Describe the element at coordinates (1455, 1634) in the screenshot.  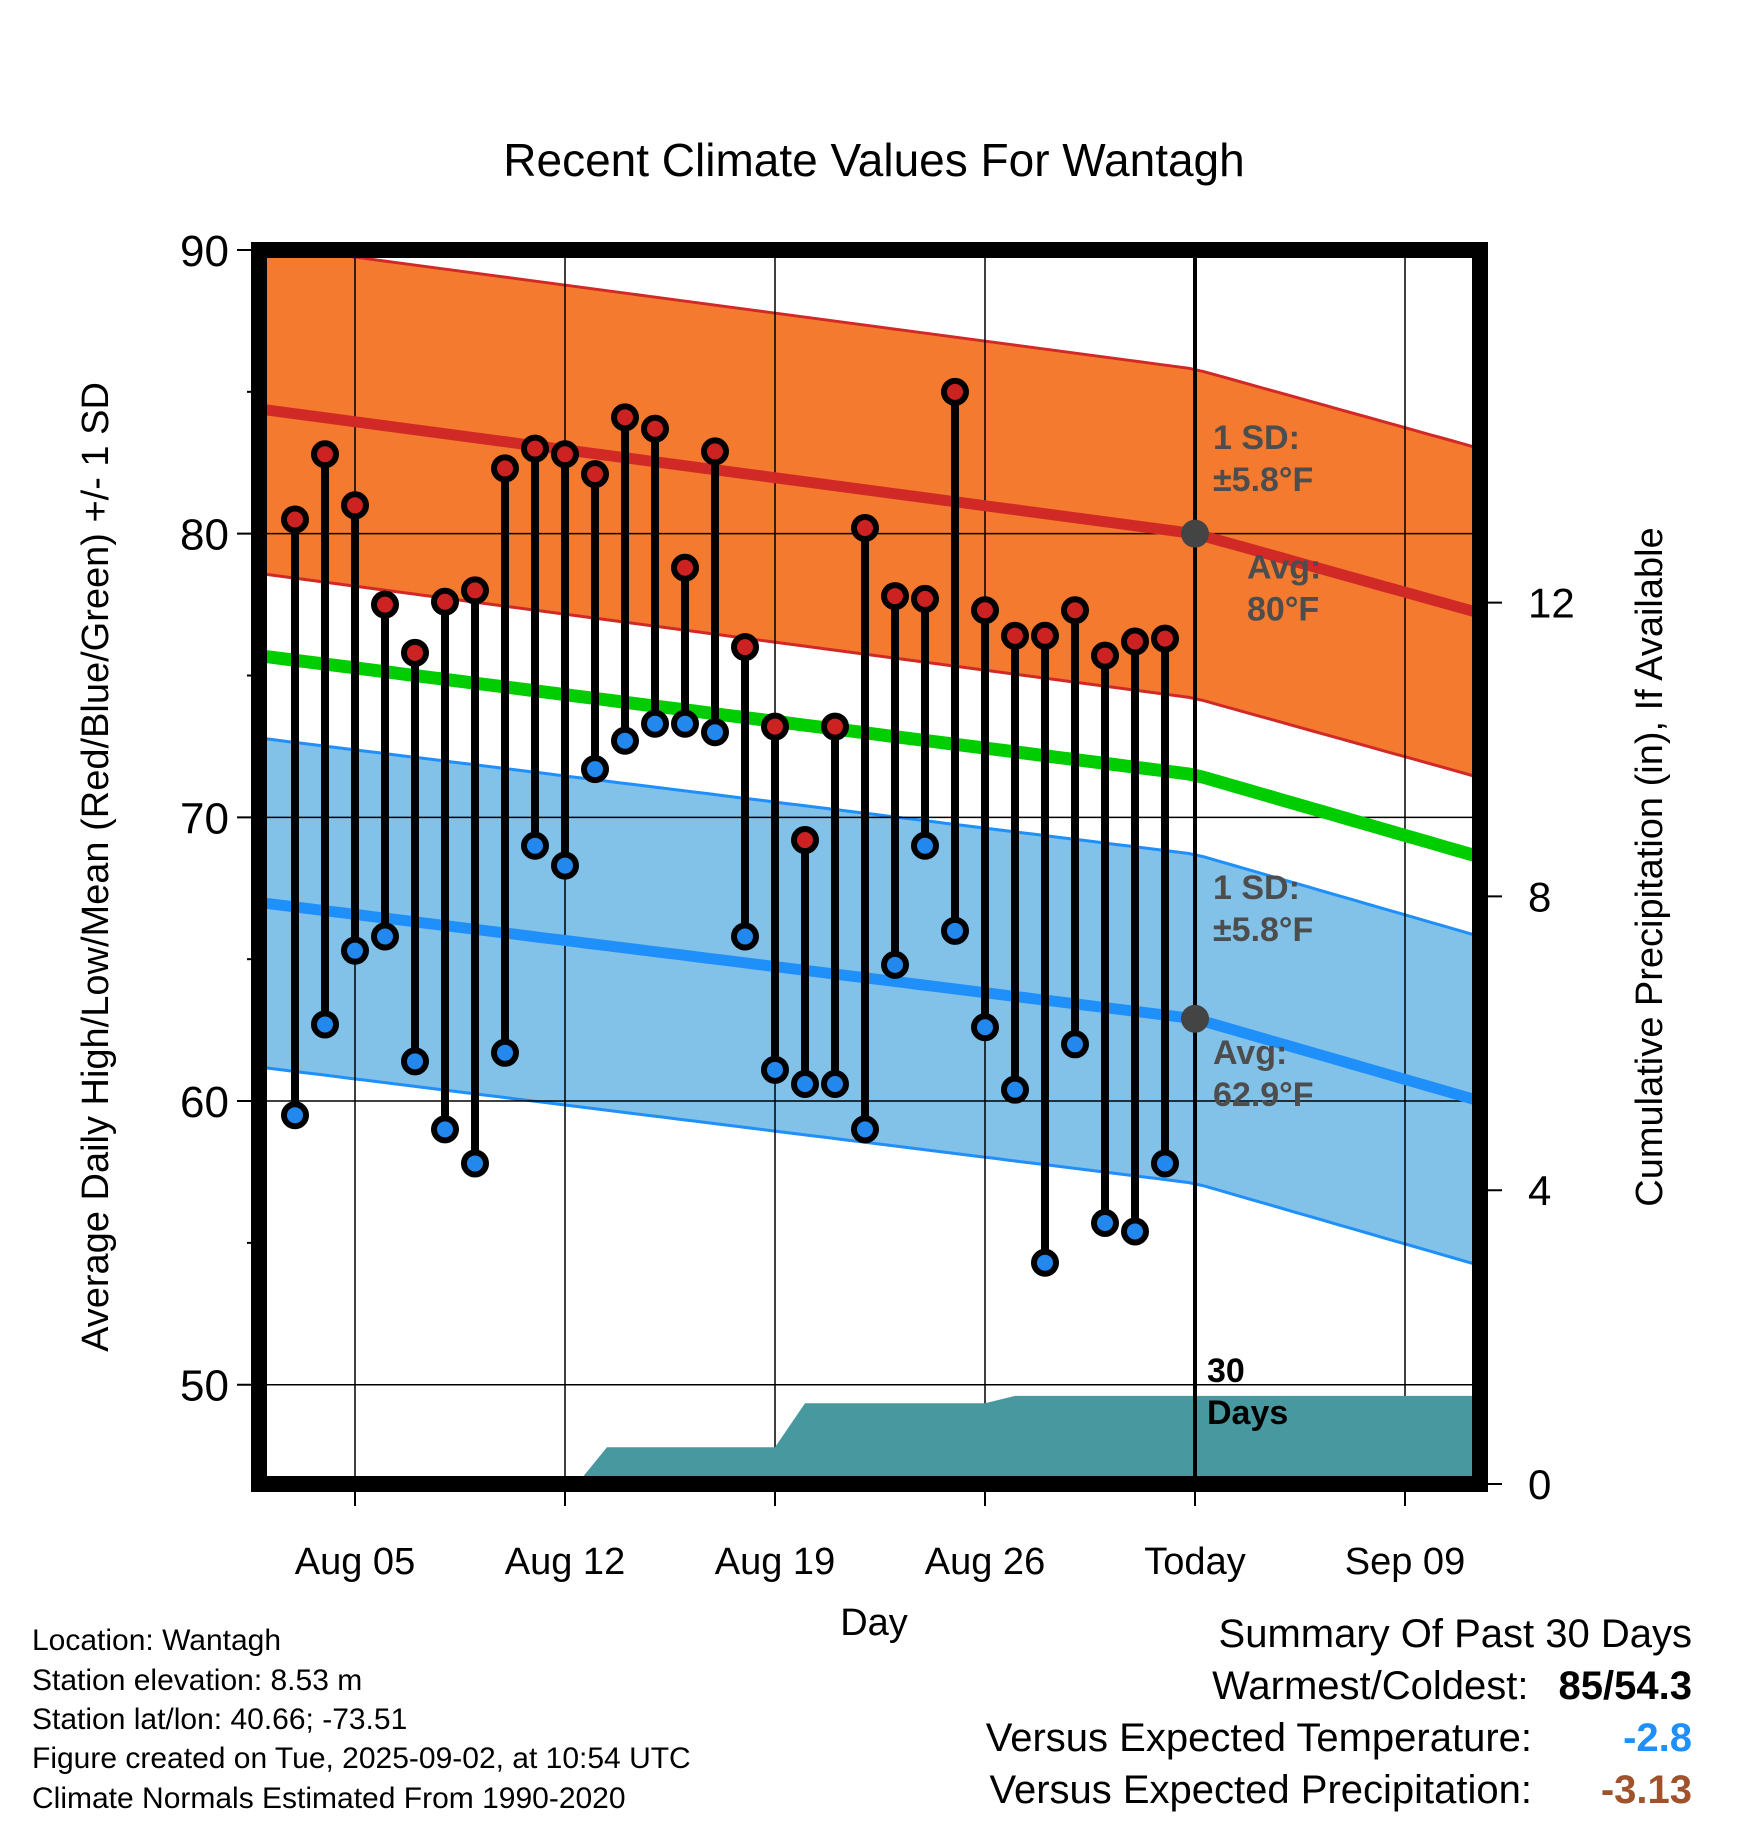
I see `summary-title: Summary Of Past 30 Days` at that location.